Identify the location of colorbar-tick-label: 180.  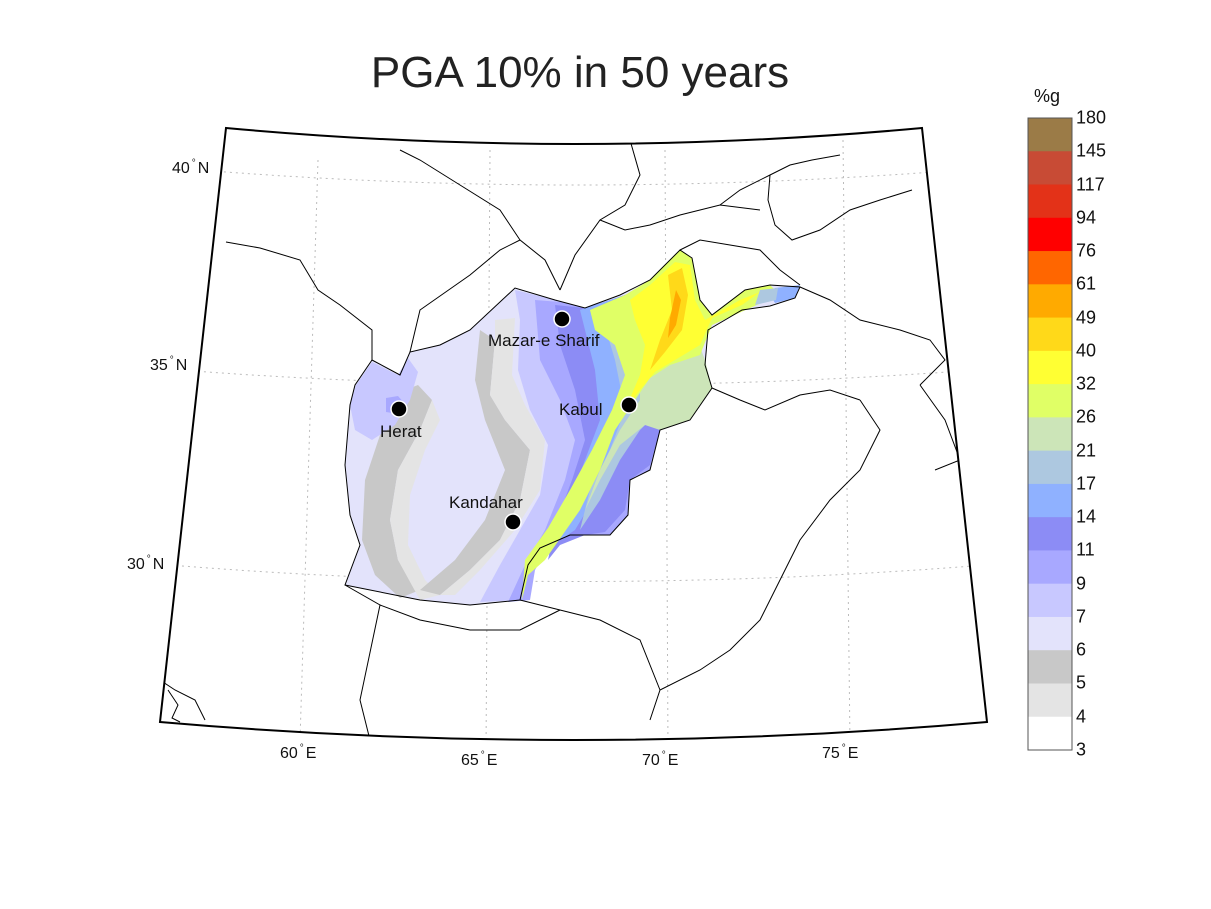
(1091, 117).